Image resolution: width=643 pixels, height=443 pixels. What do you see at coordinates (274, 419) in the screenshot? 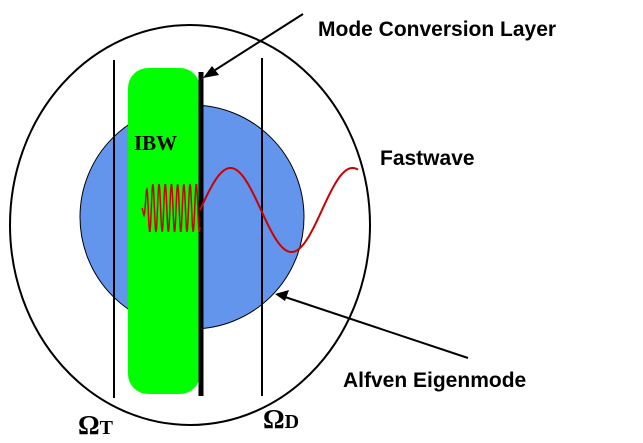
I see `omega-d-symbol: Ω` at bounding box center [274, 419].